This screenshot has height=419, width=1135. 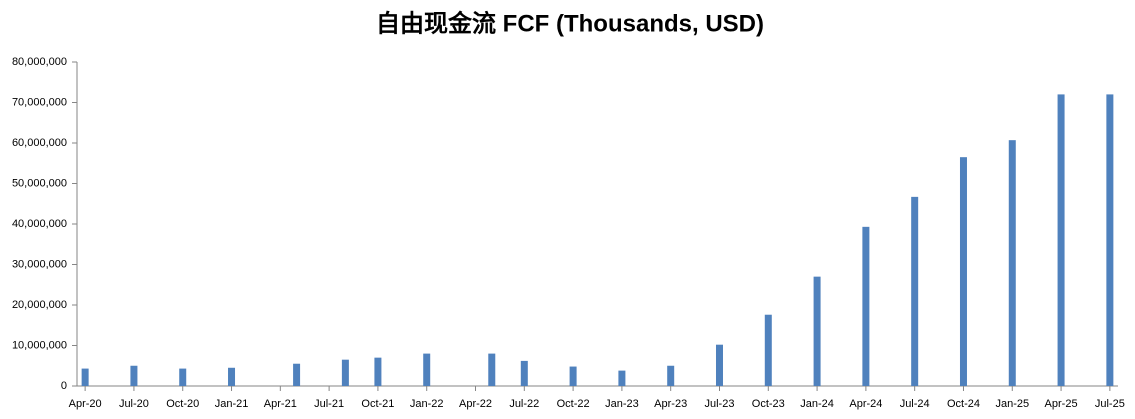 What do you see at coordinates (865, 404) in the screenshot?
I see `x-tick-label: Apr-24` at bounding box center [865, 404].